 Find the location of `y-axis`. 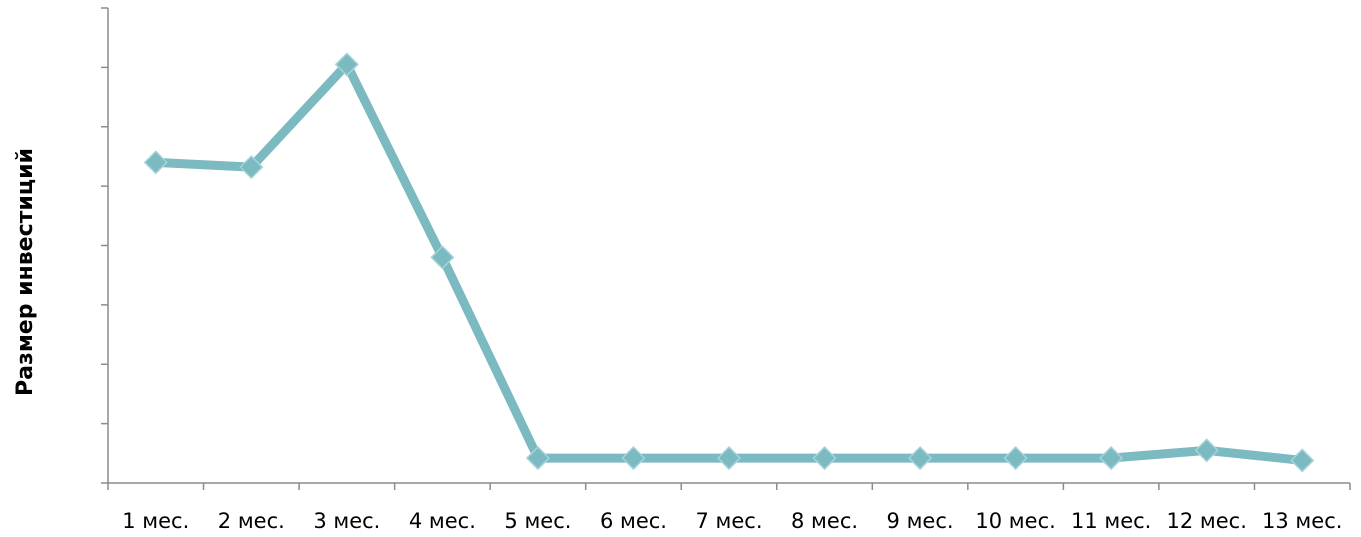

y-axis is located at coordinates (105, 245).